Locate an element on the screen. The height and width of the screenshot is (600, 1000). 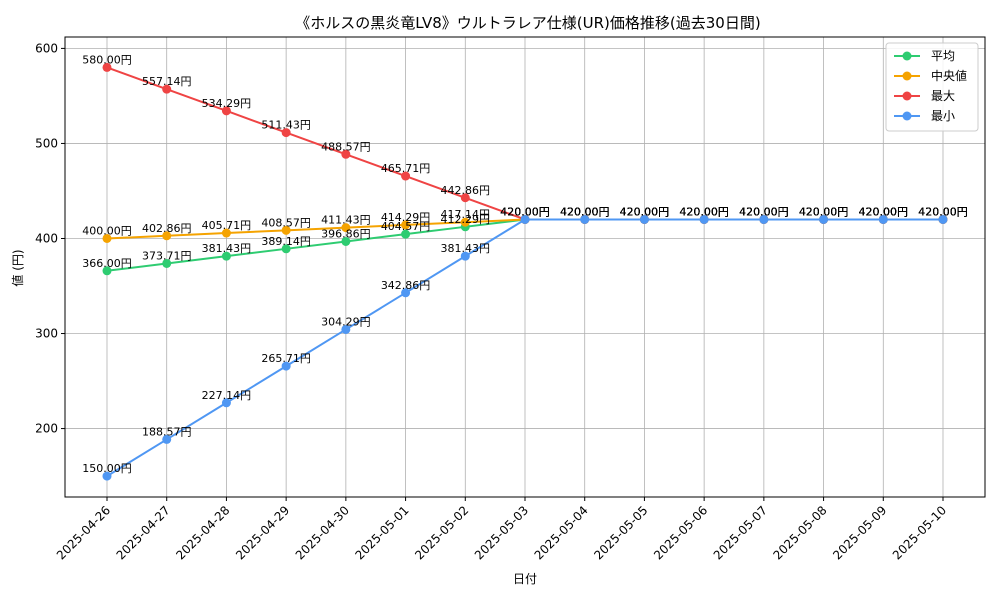
data-label: 150.00円 is located at coordinates (107, 468).